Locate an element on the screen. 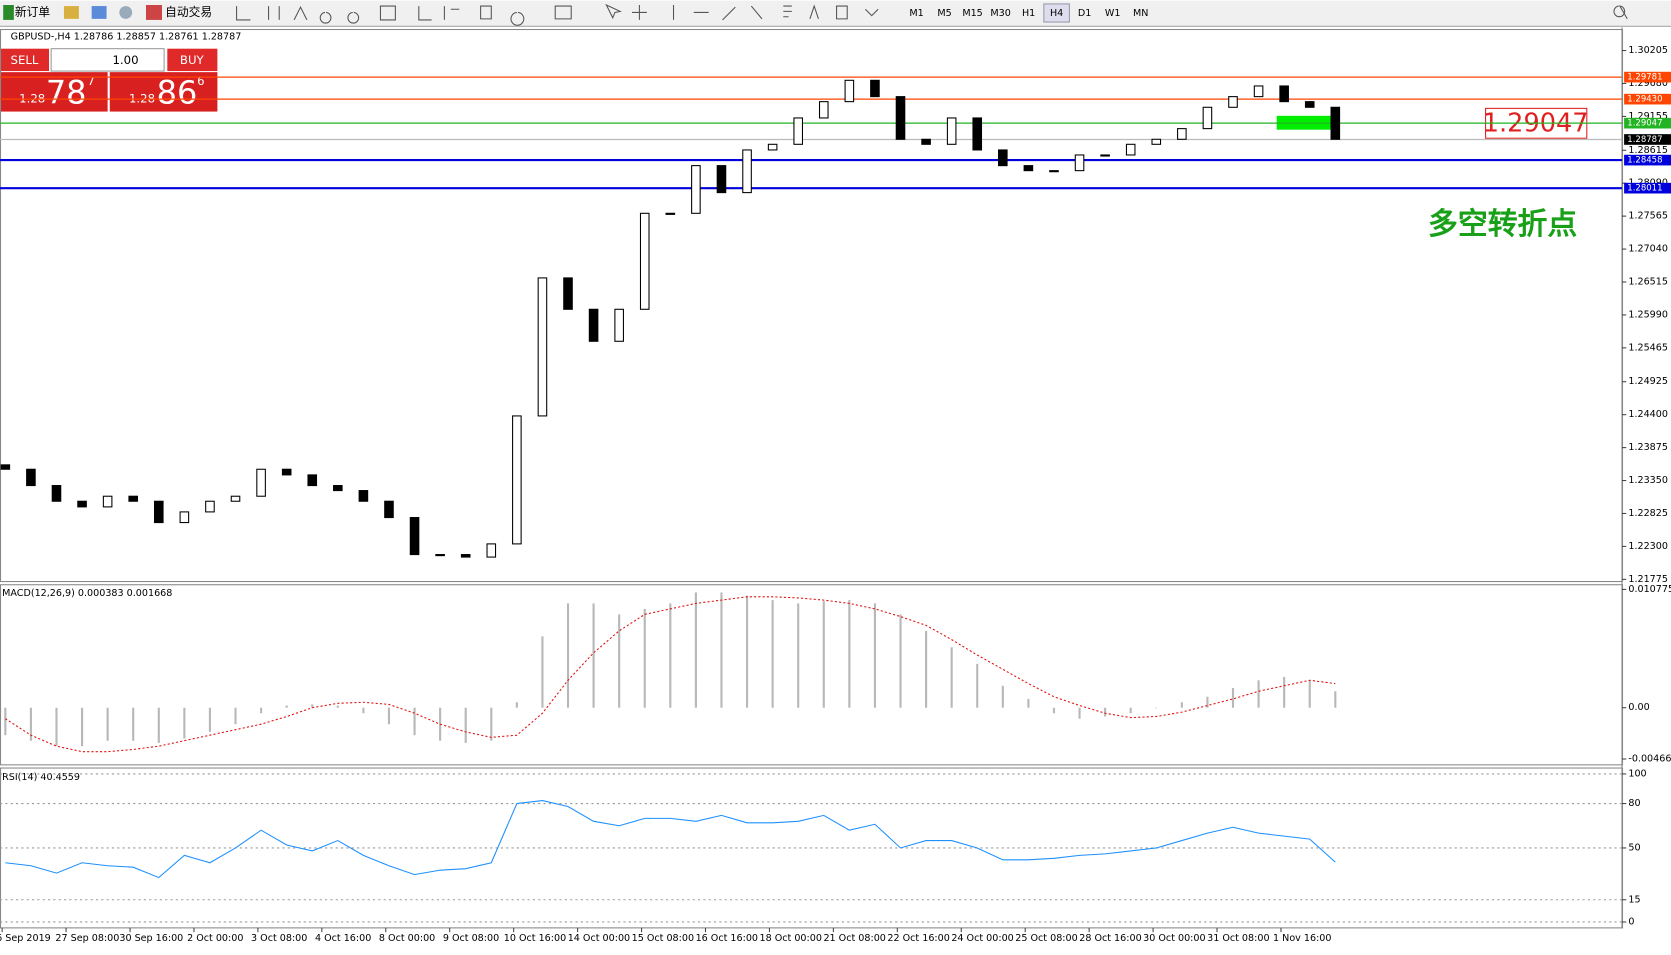 The width and height of the screenshot is (1671, 955). y-tick-label: 1.22300 is located at coordinates (1648, 546).